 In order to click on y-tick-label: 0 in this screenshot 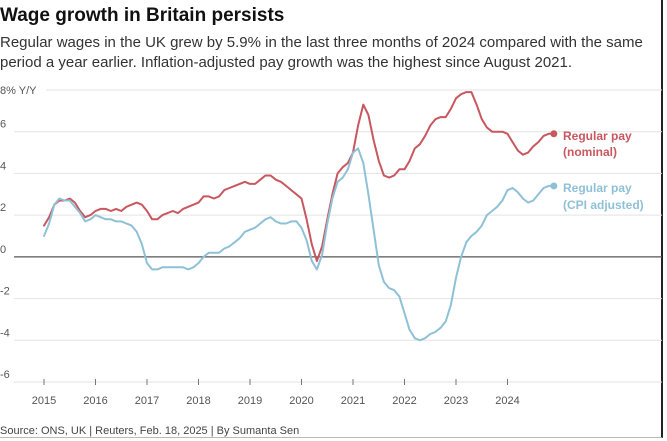, I will do `click(3, 250)`.